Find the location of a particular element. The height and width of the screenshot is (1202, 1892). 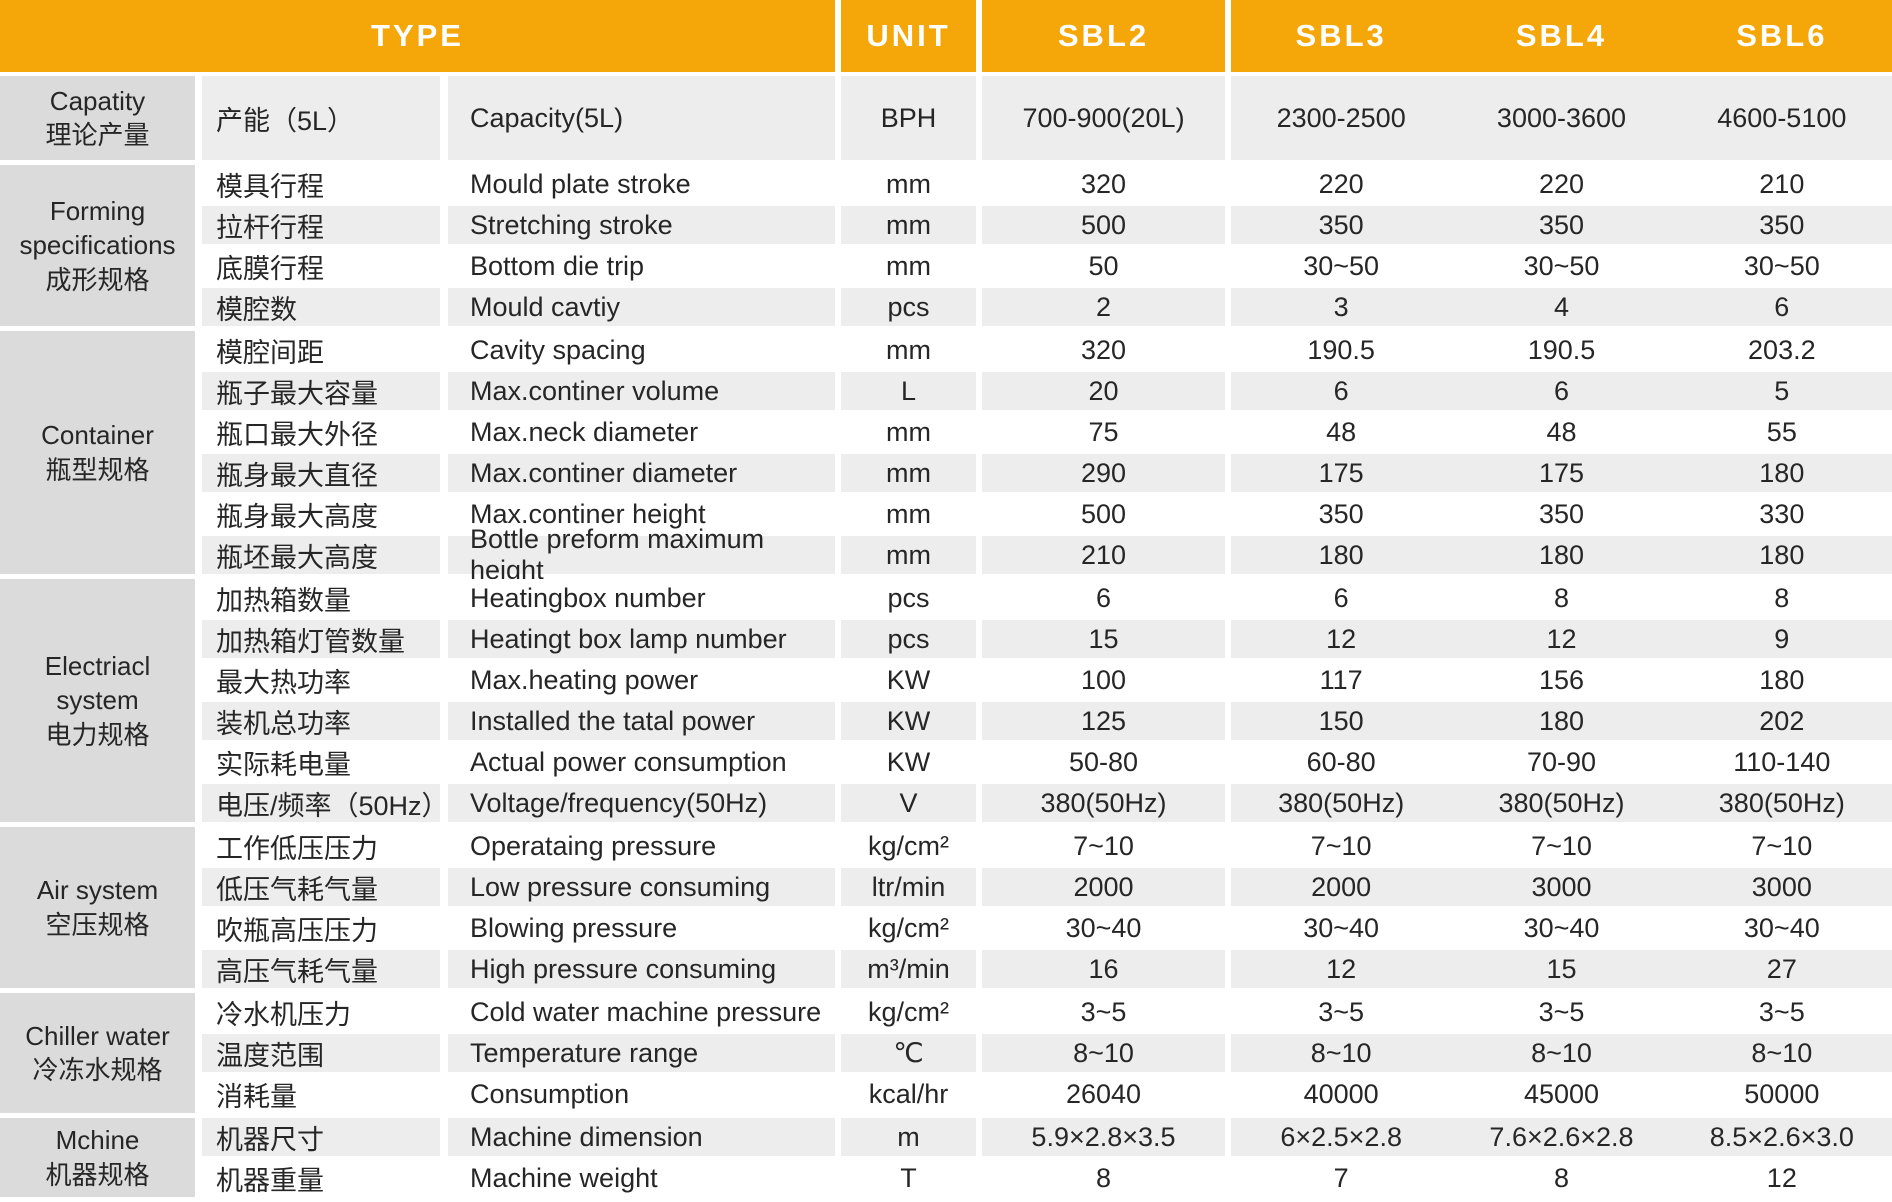

spec-name-en: Machine weight is located at coordinates (641, 1178).